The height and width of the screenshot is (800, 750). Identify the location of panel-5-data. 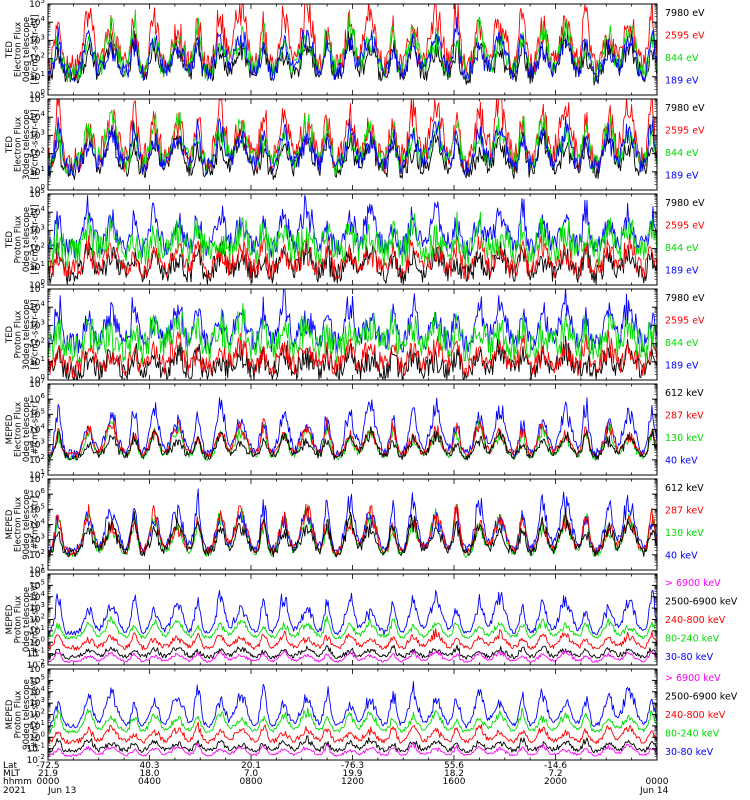
(352, 429).